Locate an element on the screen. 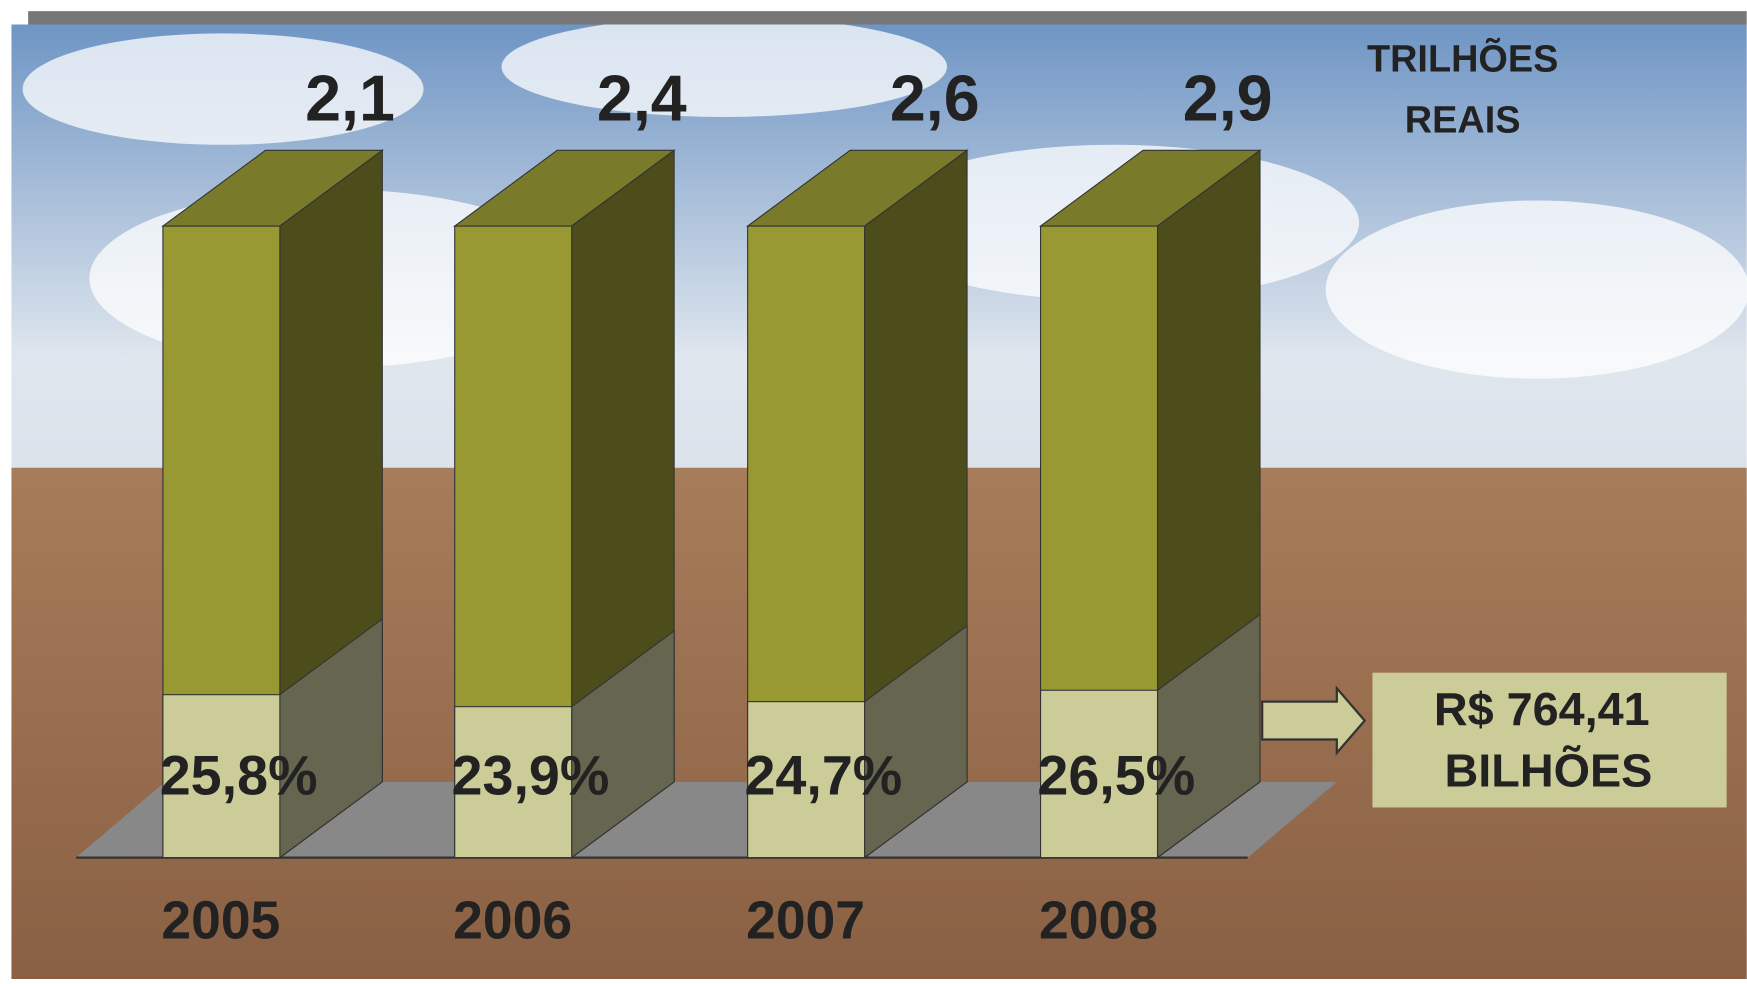 Image resolution: width=1747 pixels, height=984 pixels. x-tick-label: 2008 is located at coordinates (1098, 921).